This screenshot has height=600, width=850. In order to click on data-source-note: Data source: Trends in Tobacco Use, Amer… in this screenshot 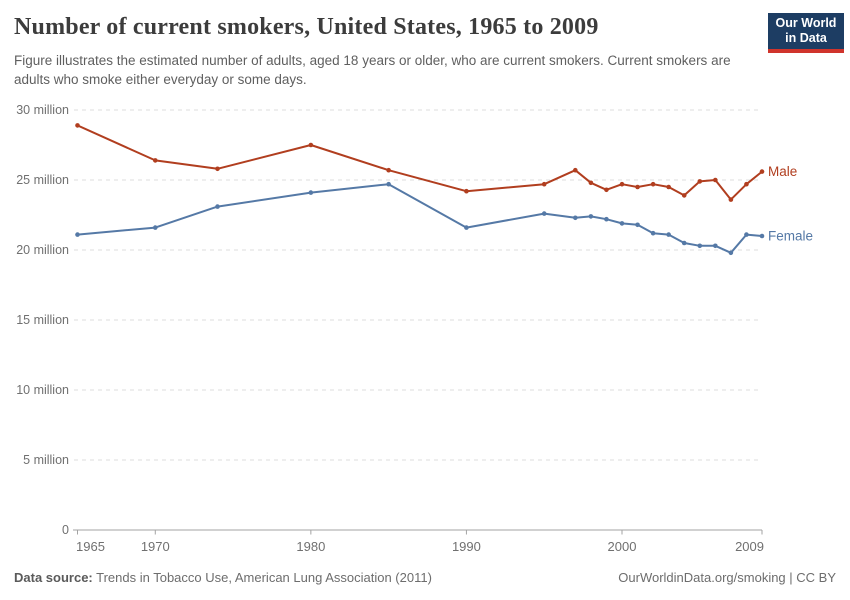, I will do `click(223, 577)`.